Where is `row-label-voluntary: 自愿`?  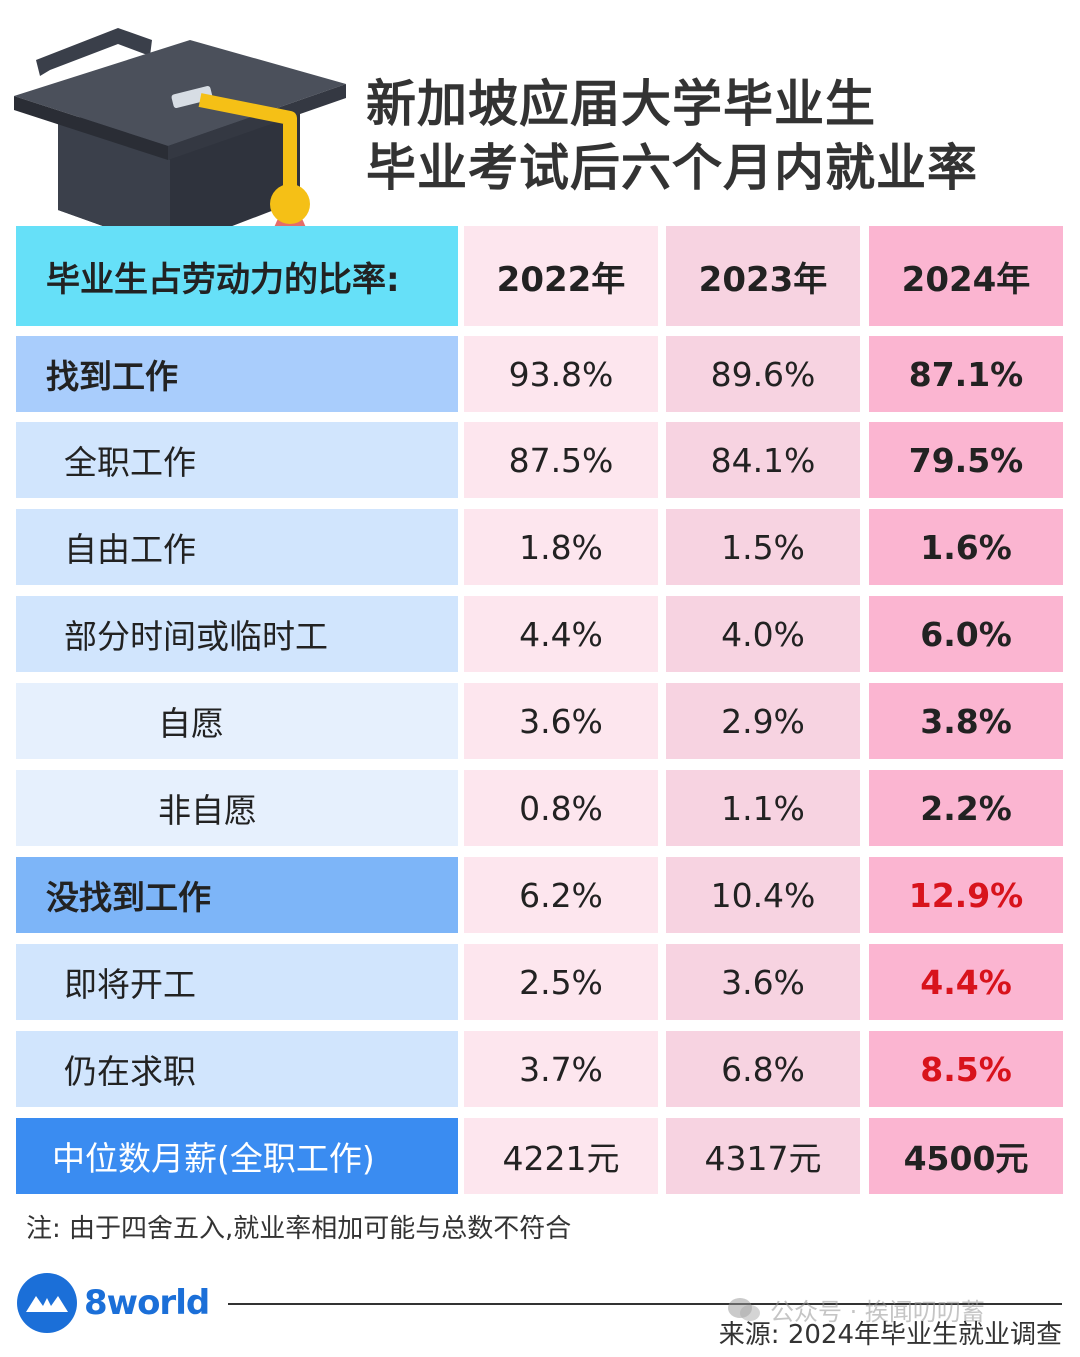 row-label-voluntary: 自愿 is located at coordinates (237, 721).